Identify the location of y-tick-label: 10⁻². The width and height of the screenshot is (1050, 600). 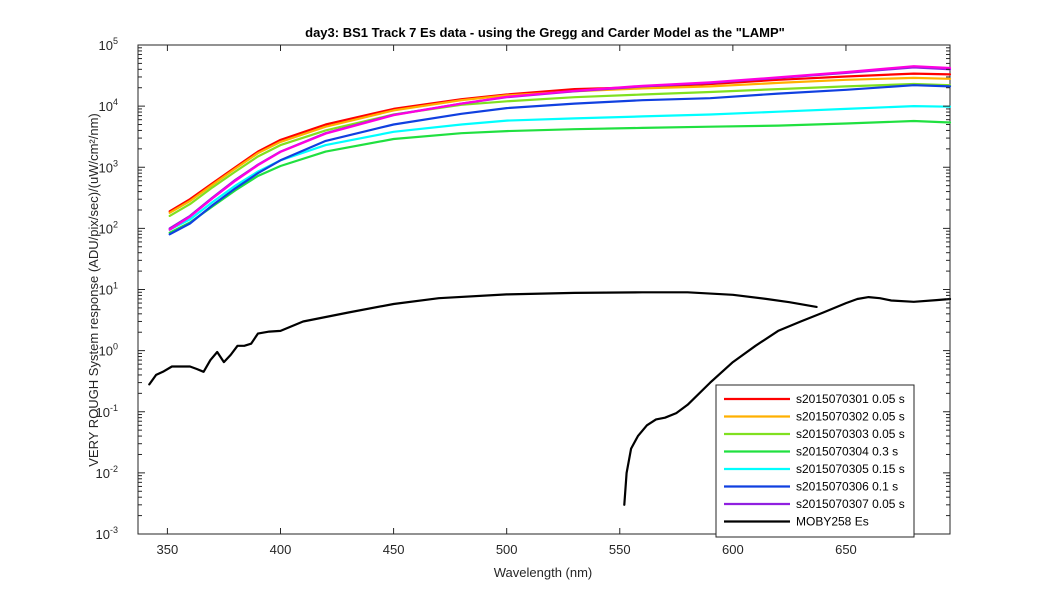
(107, 472).